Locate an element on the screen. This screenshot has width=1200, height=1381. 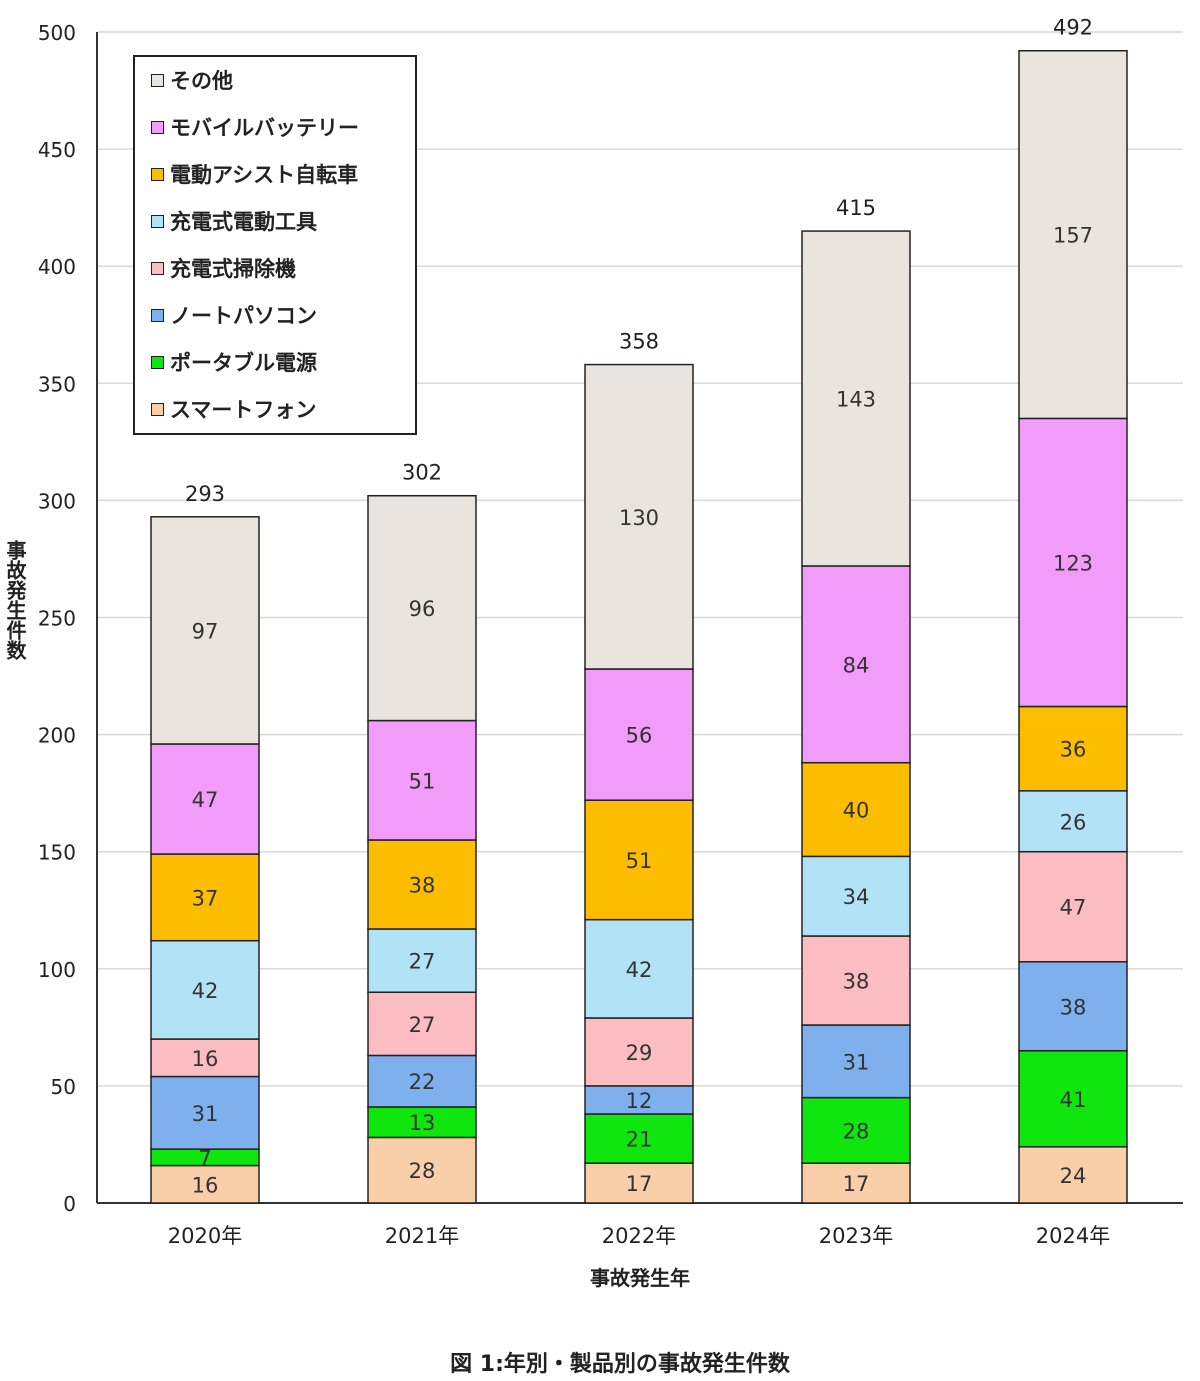
data-label-2-1: 22 is located at coordinates (422, 1082).